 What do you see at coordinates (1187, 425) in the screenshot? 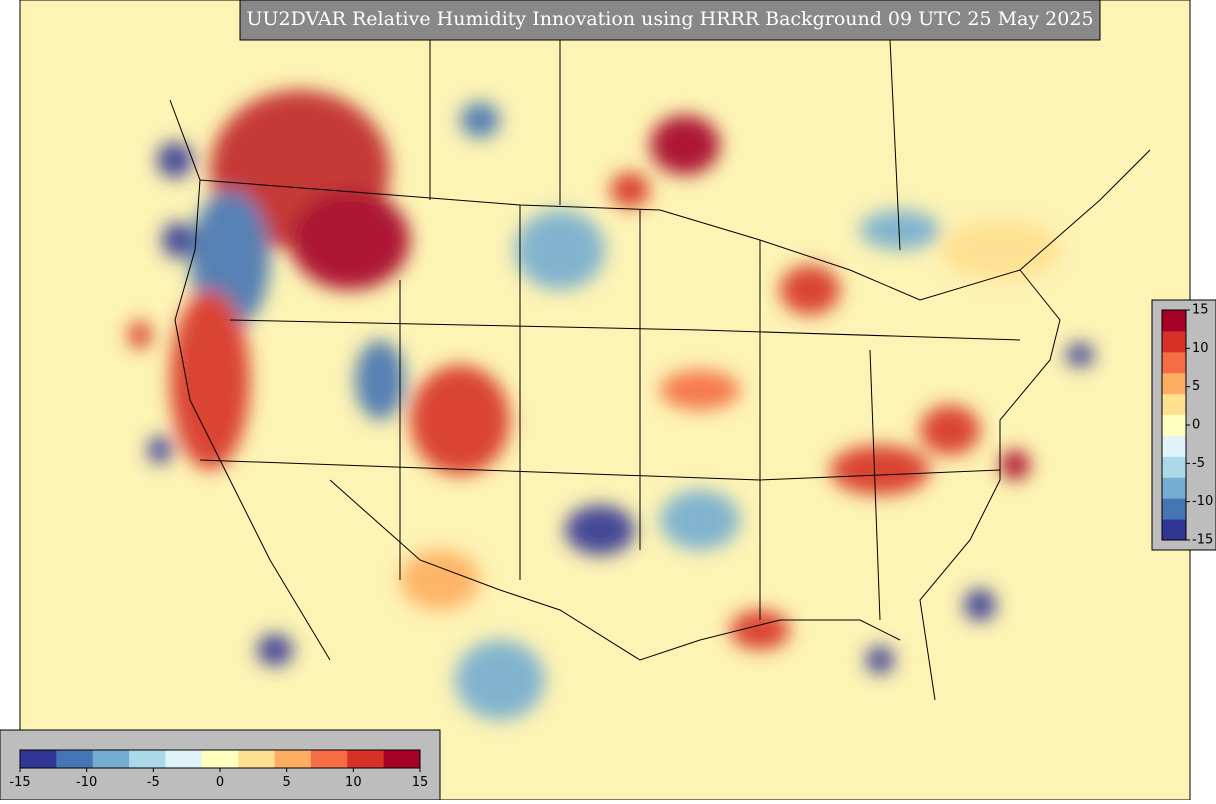
I see `colorbar: 15 10 5 0 -5 -10 -15` at bounding box center [1187, 425].